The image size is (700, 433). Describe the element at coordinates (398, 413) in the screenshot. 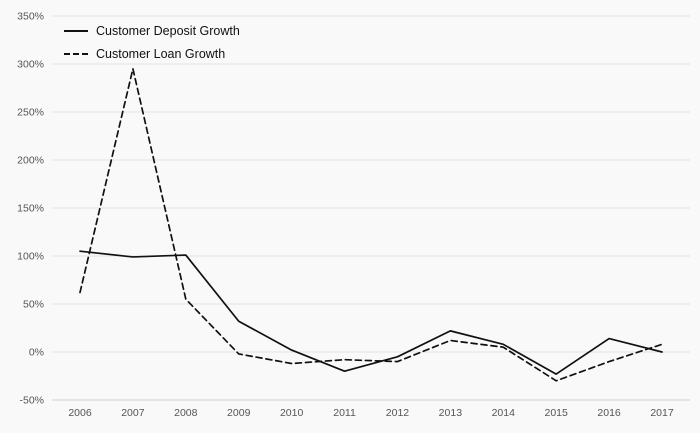

I see `x-tick-label: 2012` at that location.